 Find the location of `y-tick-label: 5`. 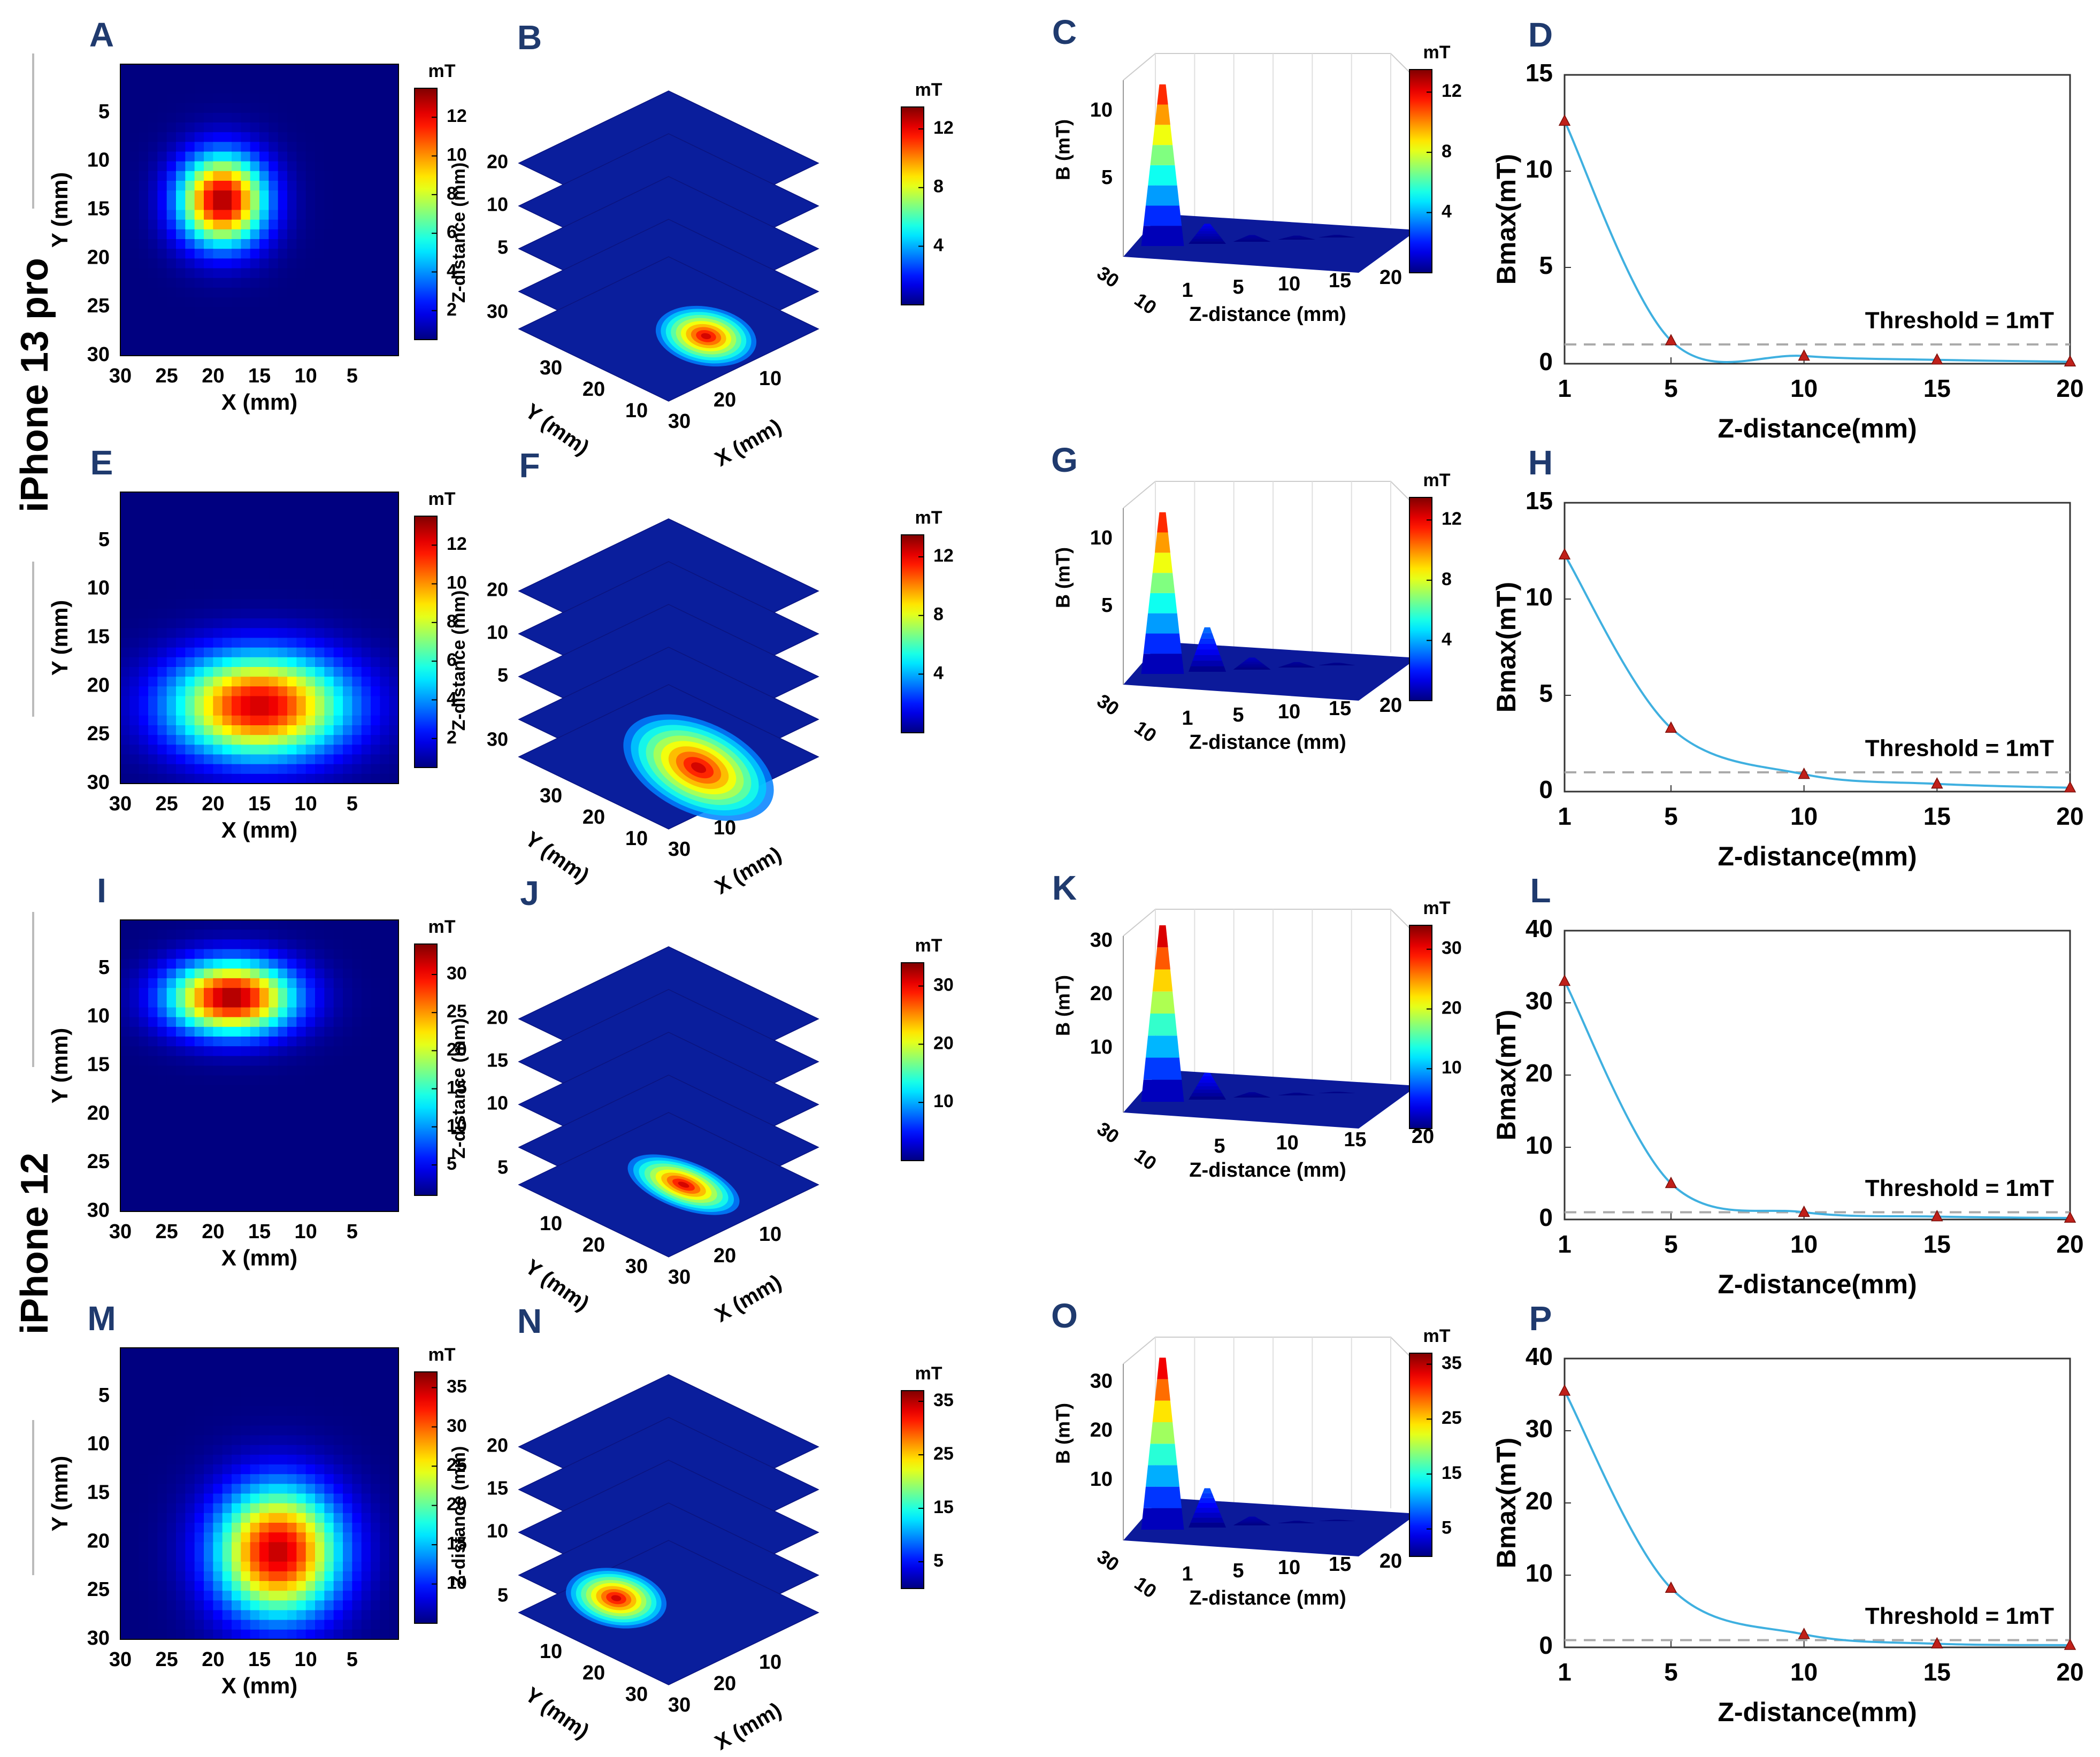

y-tick-label: 5 is located at coordinates (104, 539).